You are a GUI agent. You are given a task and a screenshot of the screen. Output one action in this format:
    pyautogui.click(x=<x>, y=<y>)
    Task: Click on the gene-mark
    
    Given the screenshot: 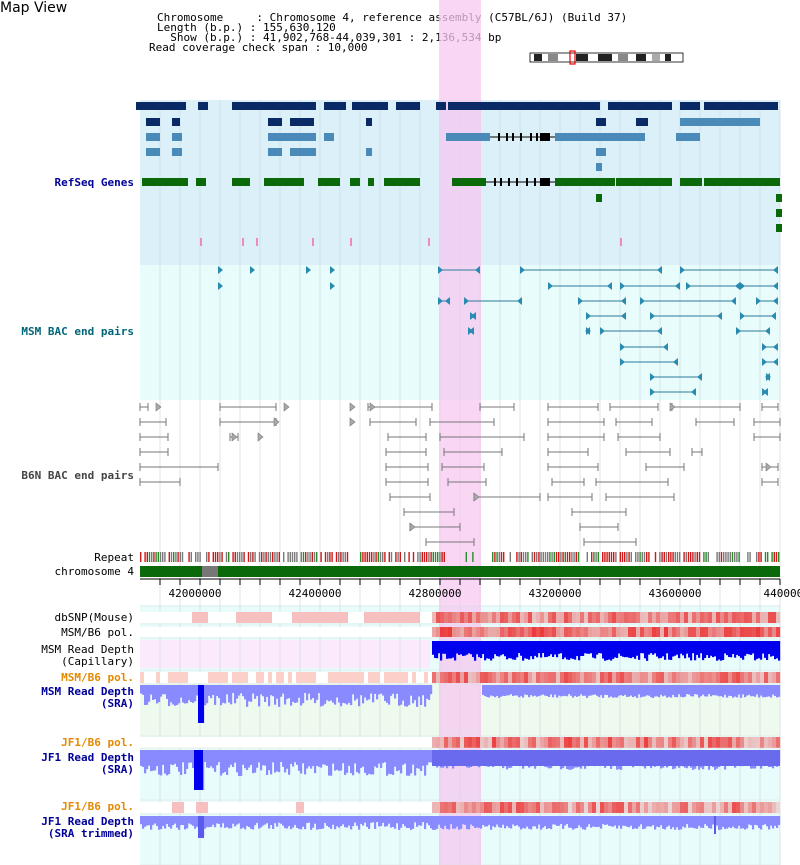 What is the action you would take?
    pyautogui.click(x=201, y=242)
    